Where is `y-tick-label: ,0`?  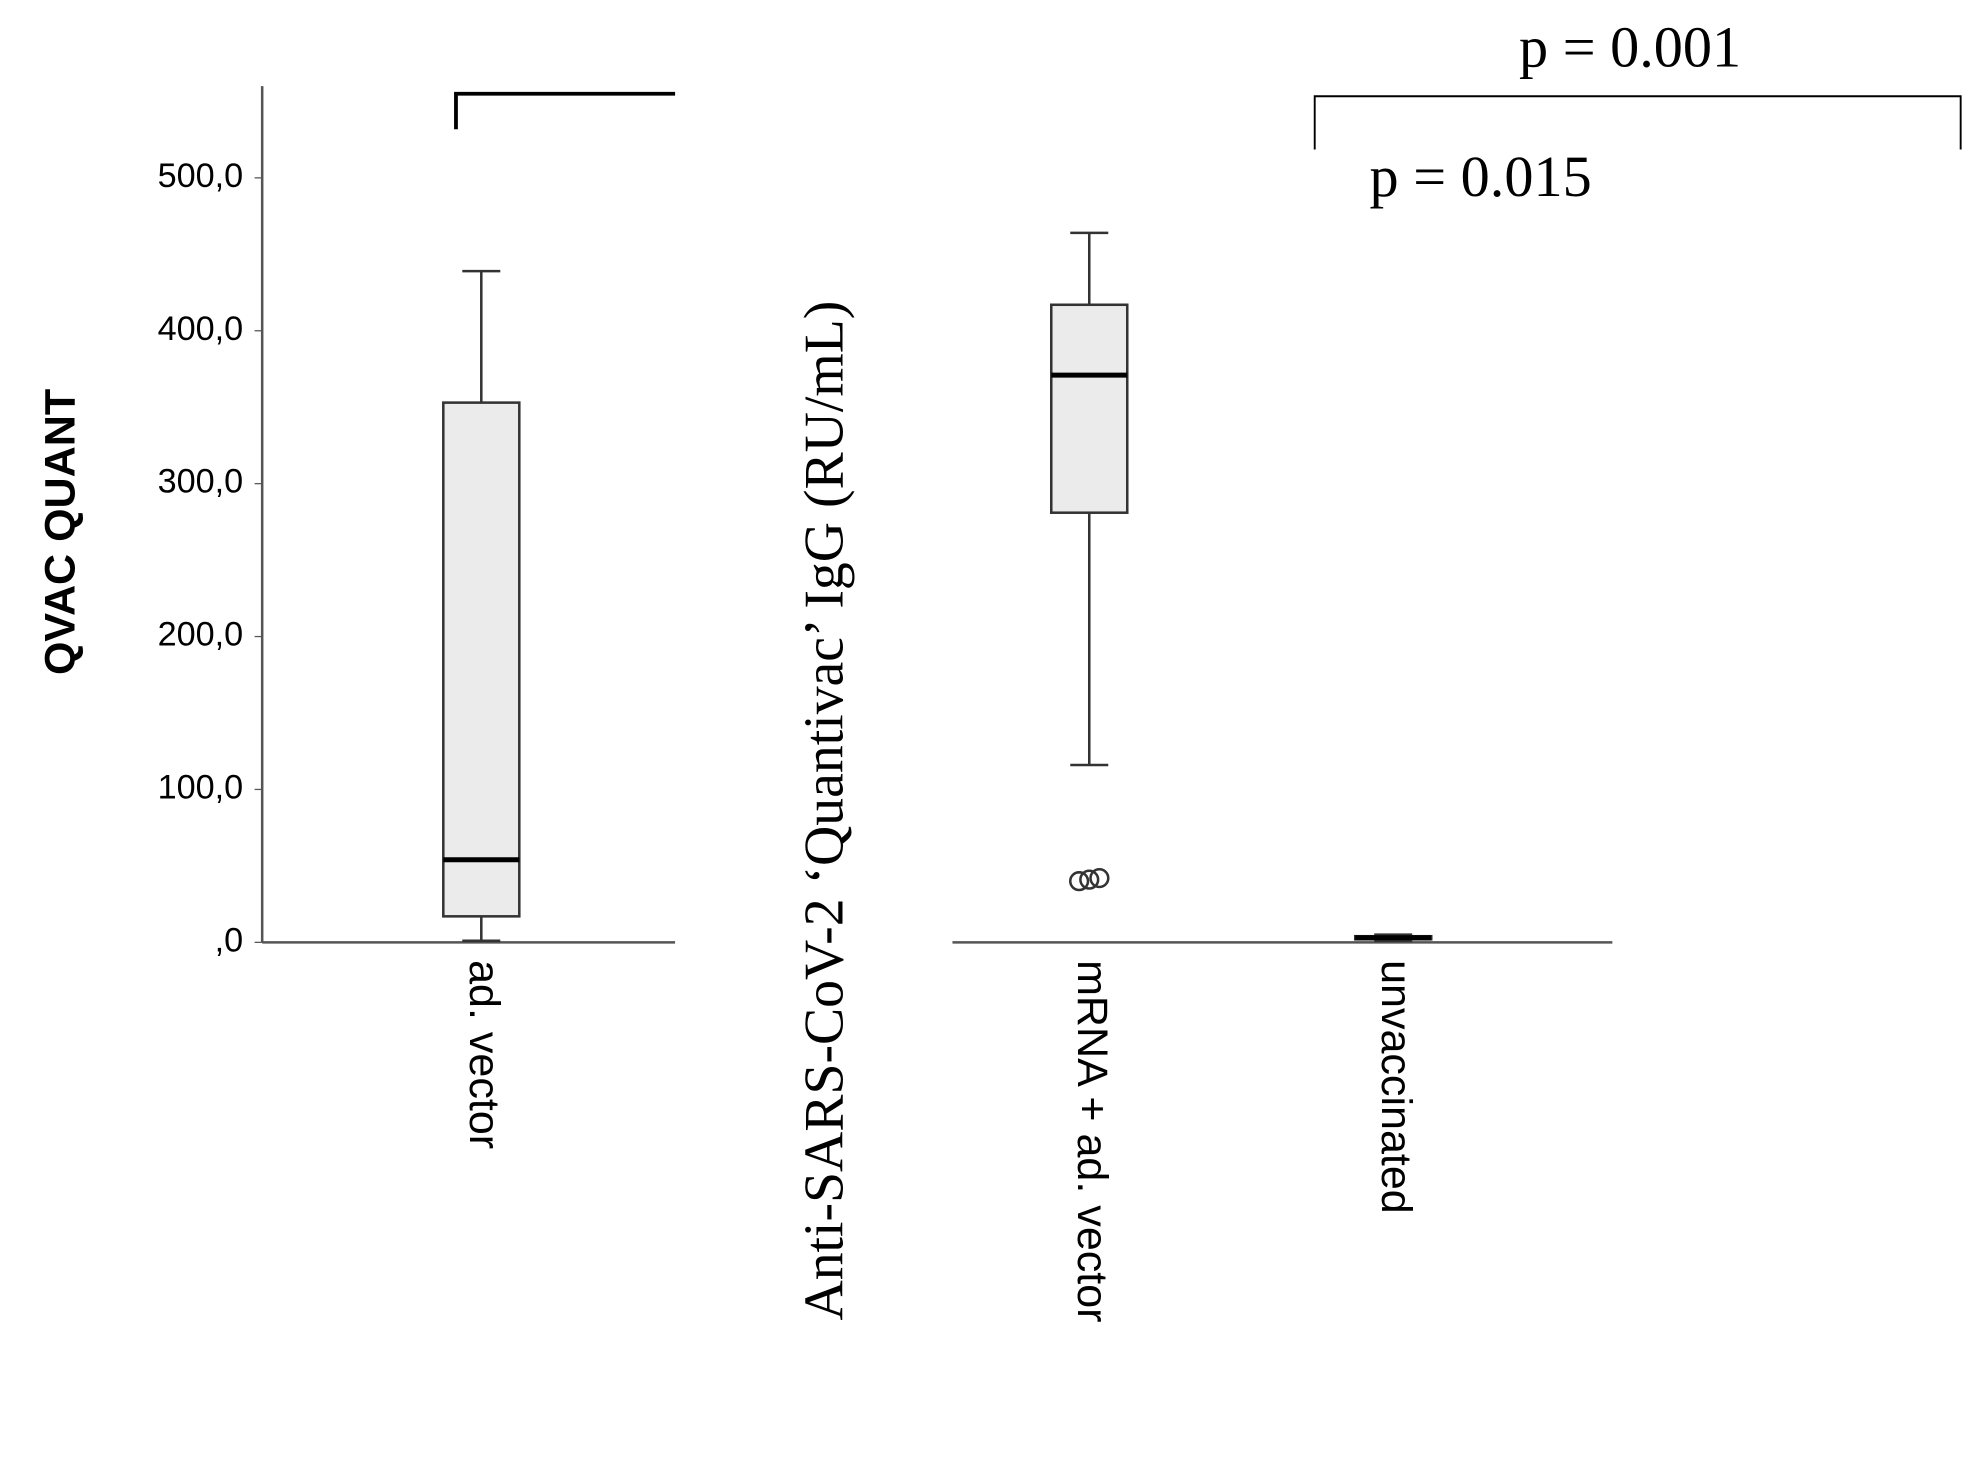
y-tick-label: ,0 is located at coordinates (229, 940).